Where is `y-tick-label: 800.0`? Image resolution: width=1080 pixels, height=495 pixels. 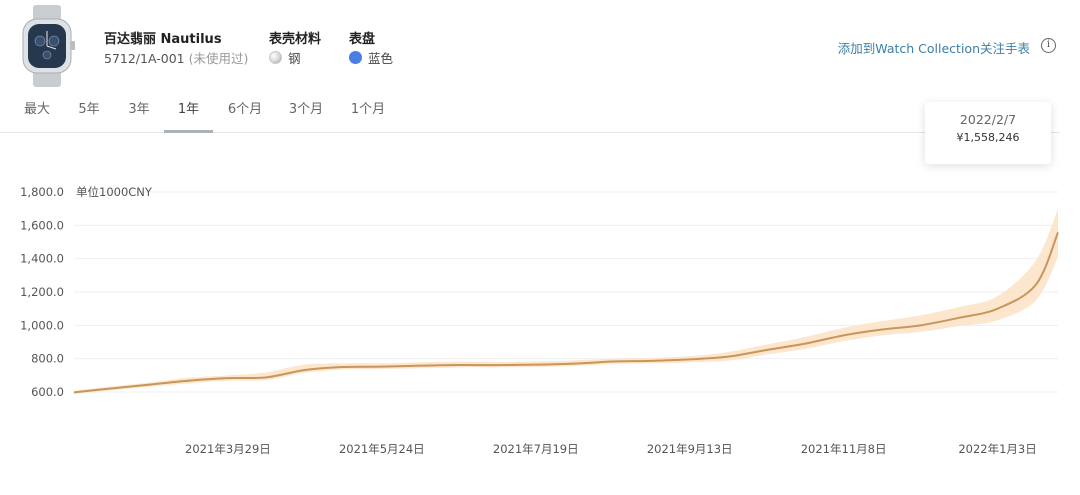 y-tick-label: 800.0 is located at coordinates (47, 359).